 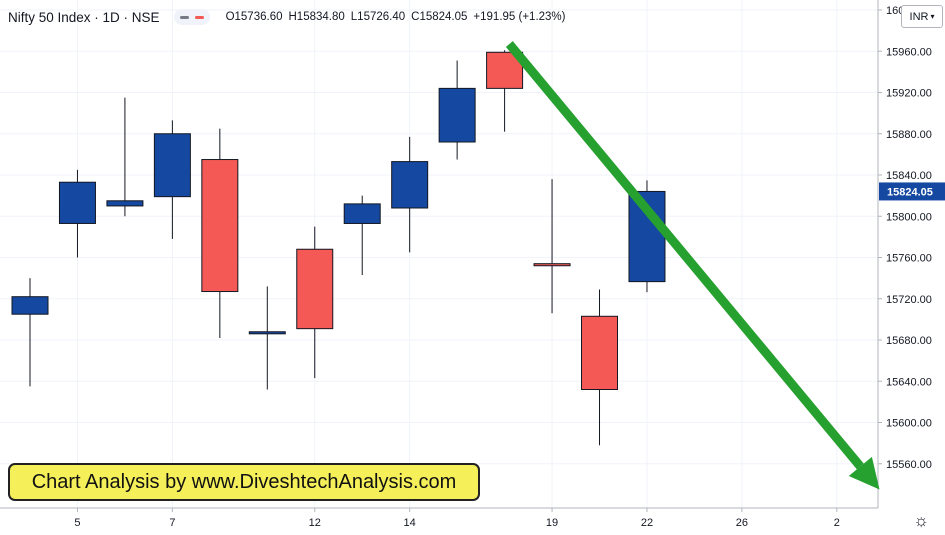 I want to click on currency-label: INR, so click(x=919, y=16).